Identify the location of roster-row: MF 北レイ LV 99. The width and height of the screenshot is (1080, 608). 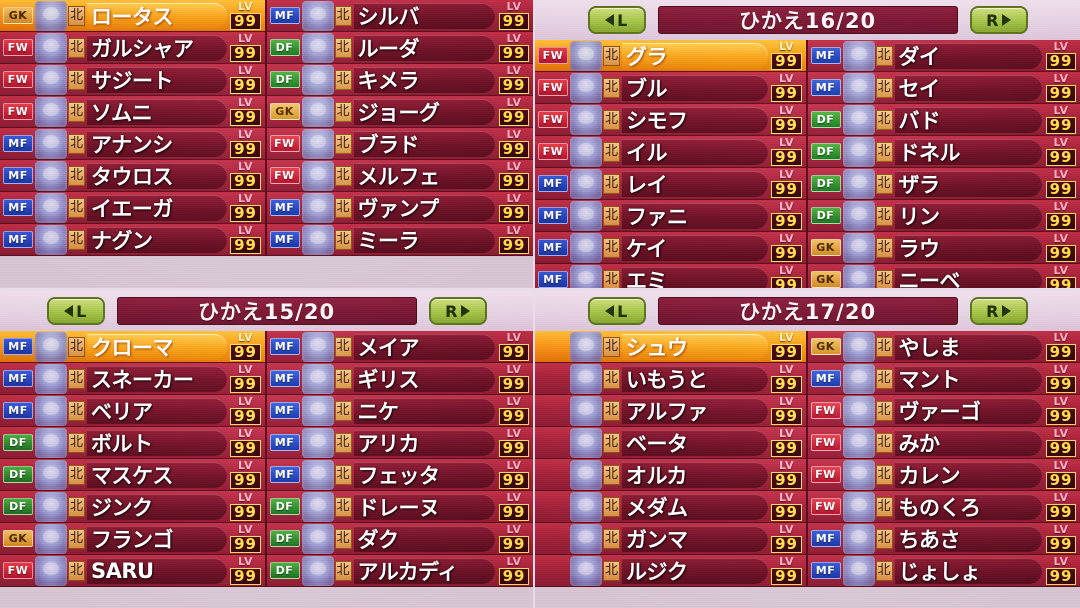
(670, 184).